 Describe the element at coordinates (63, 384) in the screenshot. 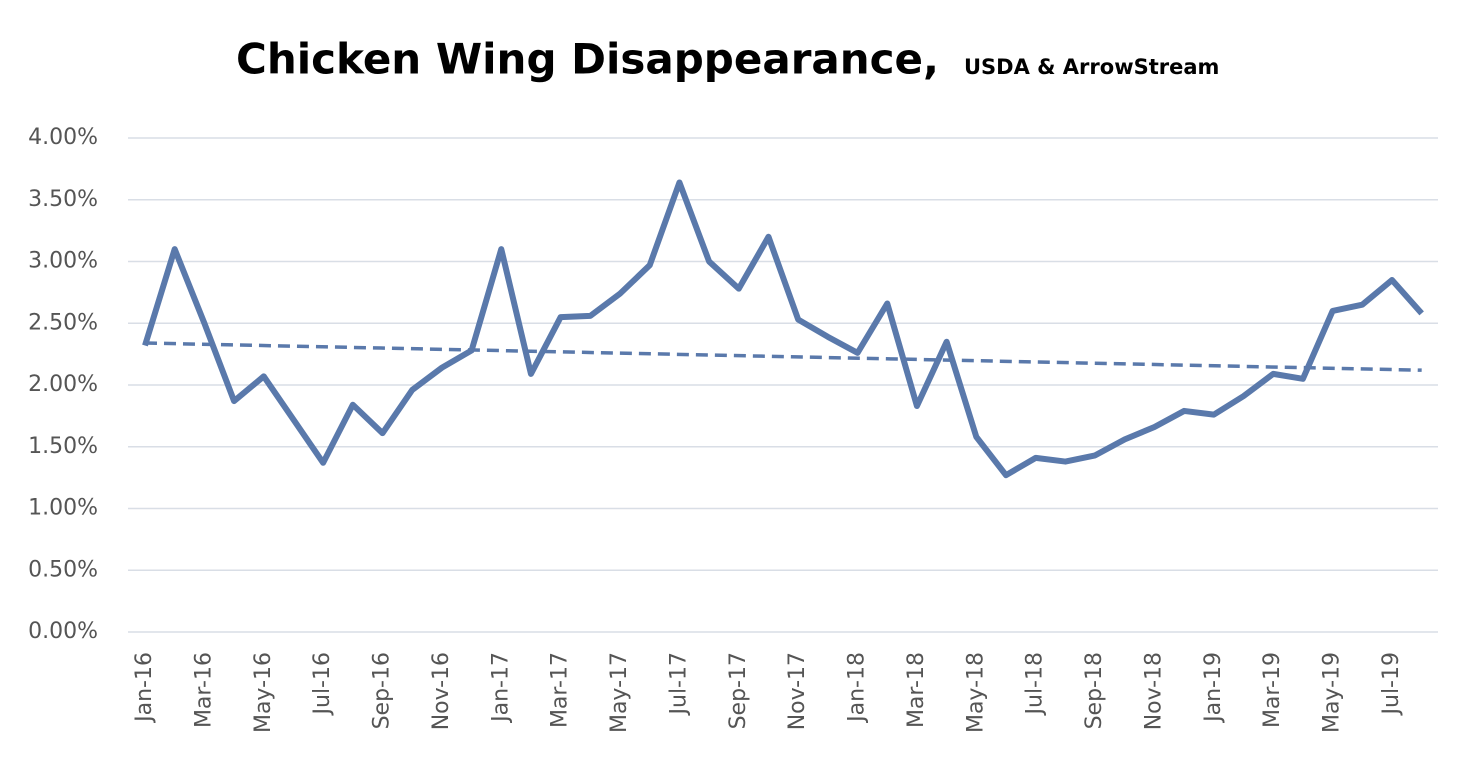

I see `y-tick-label: 2.00%` at that location.